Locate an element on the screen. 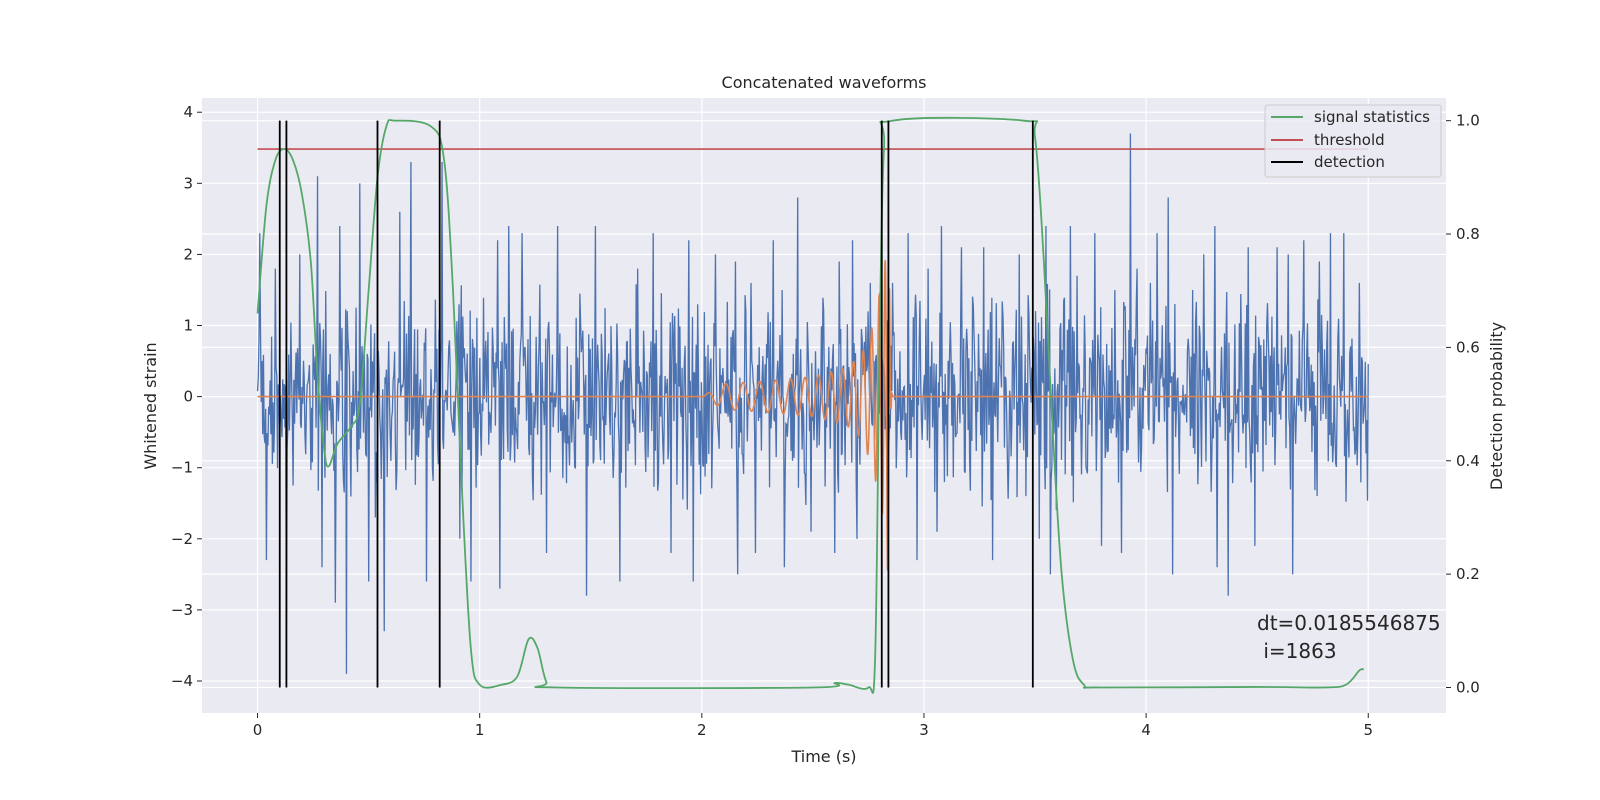  legend-label-detection: detection is located at coordinates (1349, 162).